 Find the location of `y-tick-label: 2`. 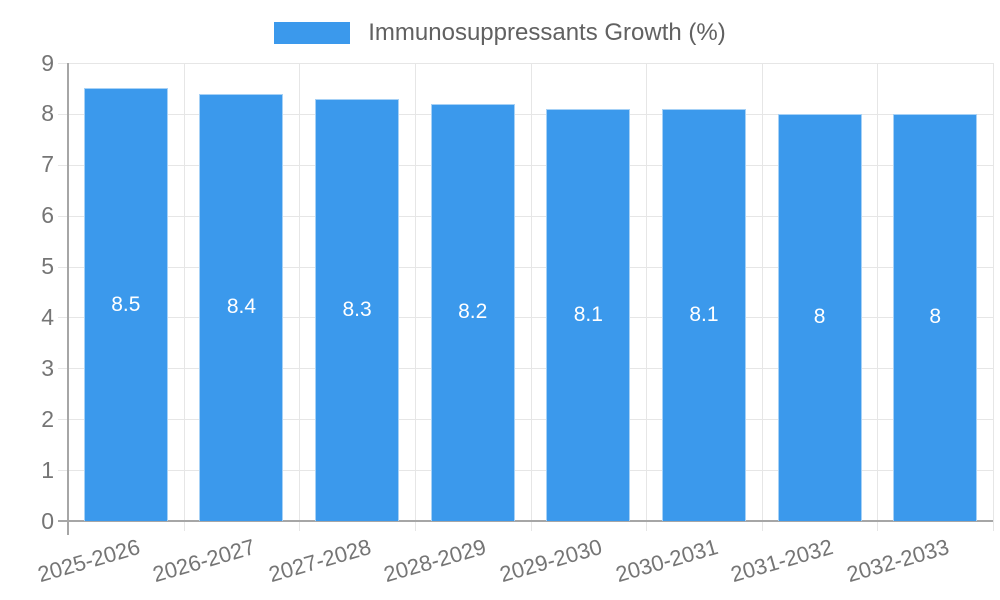

y-tick-label: 2 is located at coordinates (47, 418).